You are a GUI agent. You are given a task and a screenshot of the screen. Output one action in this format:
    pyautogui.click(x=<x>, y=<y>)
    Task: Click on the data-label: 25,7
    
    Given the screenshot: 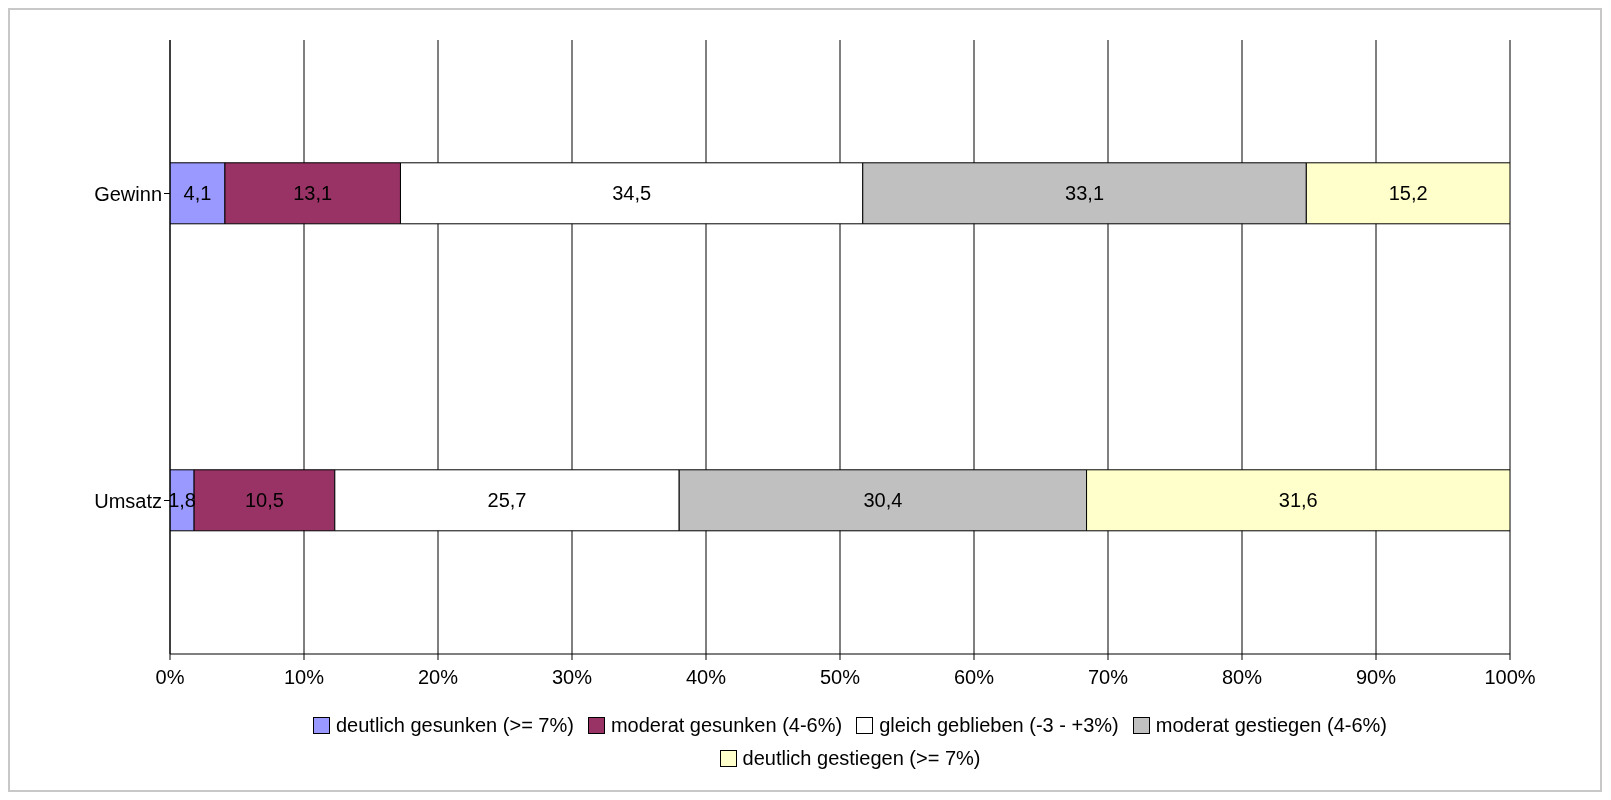 What is the action you would take?
    pyautogui.click(x=507, y=500)
    